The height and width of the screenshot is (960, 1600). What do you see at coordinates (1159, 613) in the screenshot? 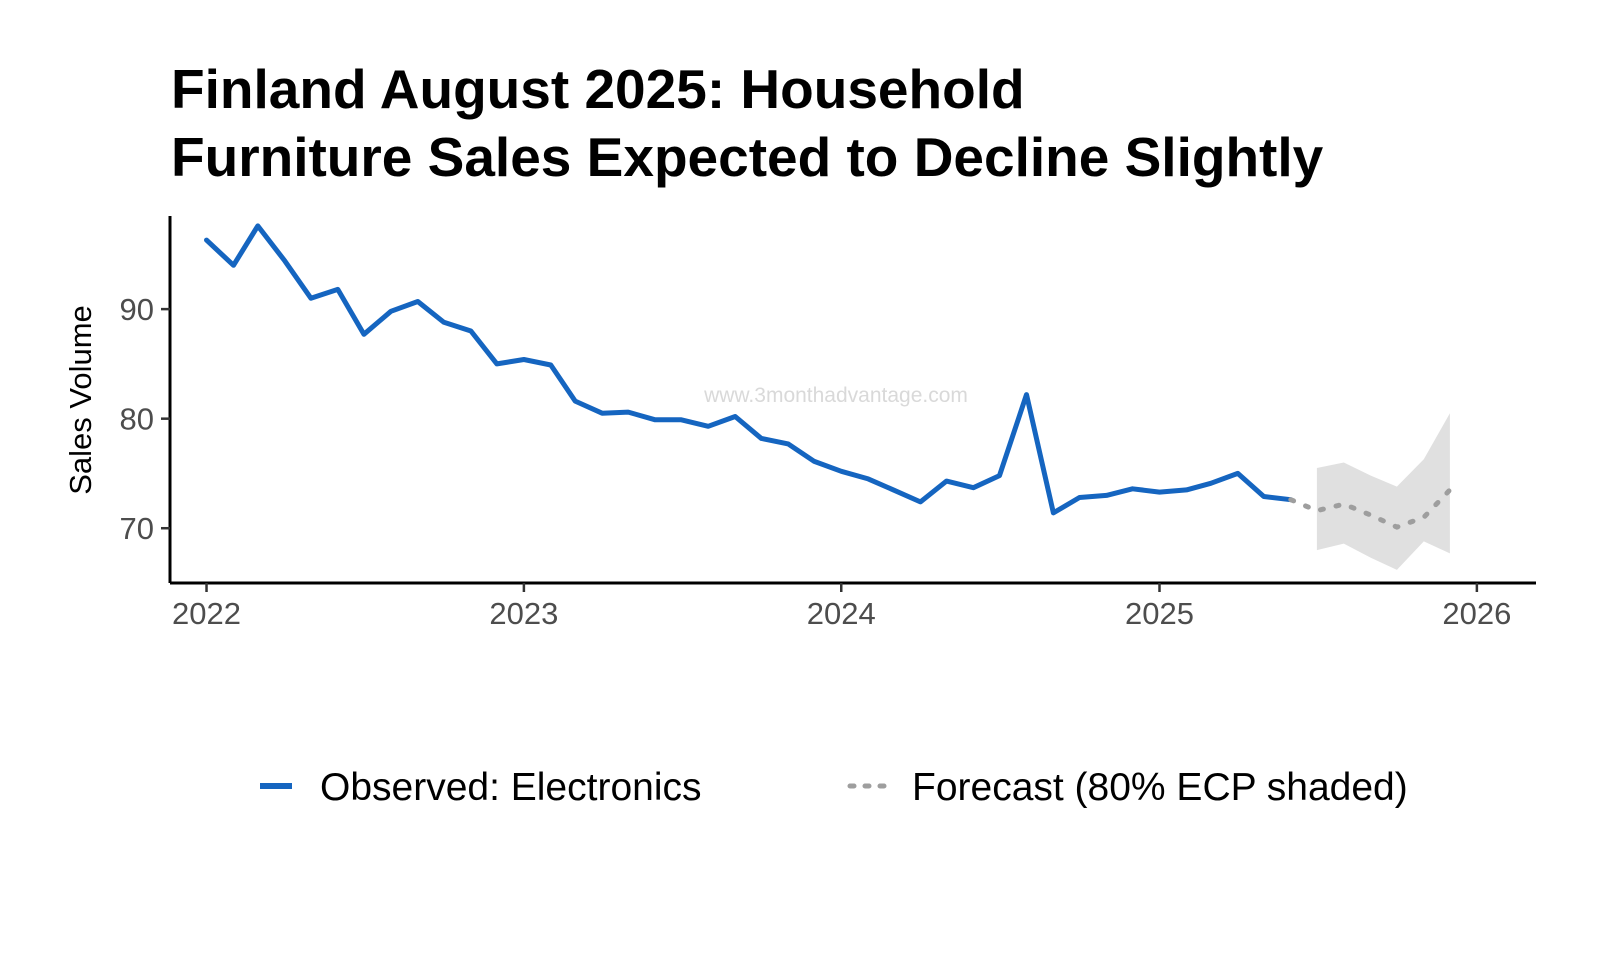
I see `x-tick-label: 2025` at bounding box center [1159, 613].